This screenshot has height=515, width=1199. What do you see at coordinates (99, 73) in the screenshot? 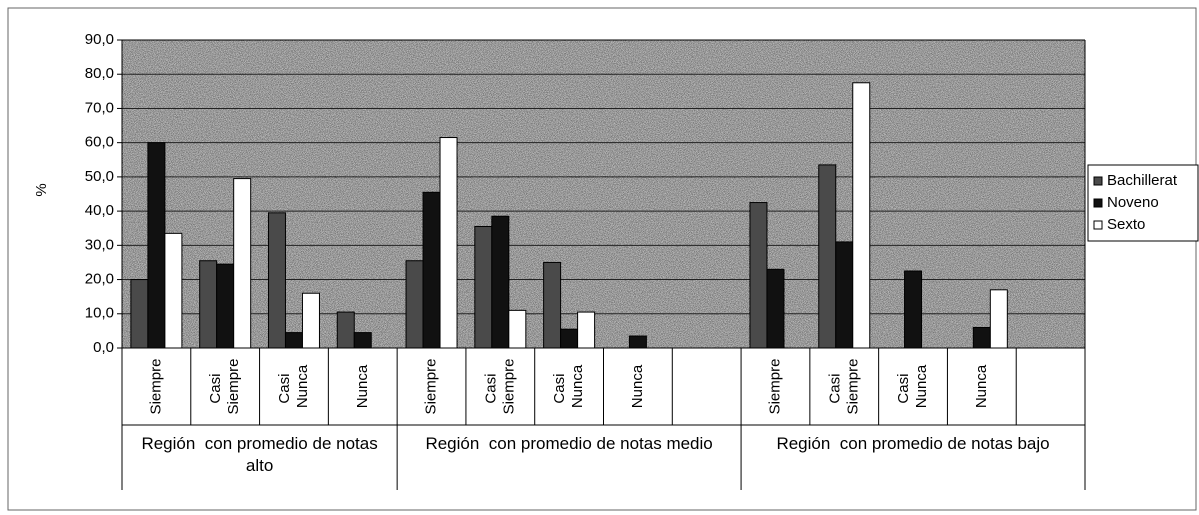
I see `y-tick-label: 80,0` at bounding box center [99, 73].